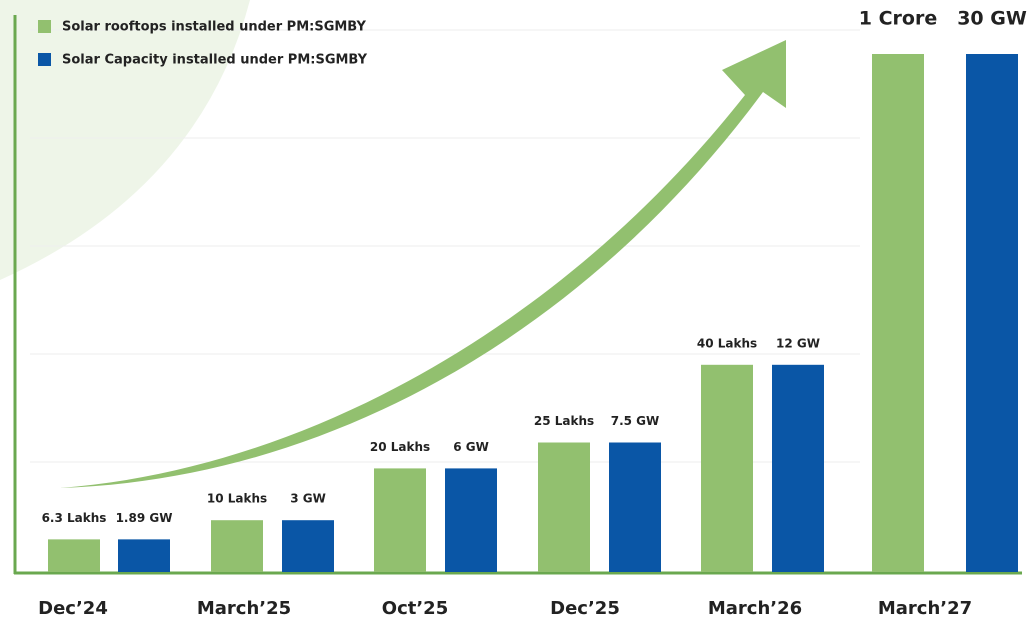  Describe the element at coordinates (74, 518) in the screenshot. I see `value-label: 6.3 Lakhs` at that location.